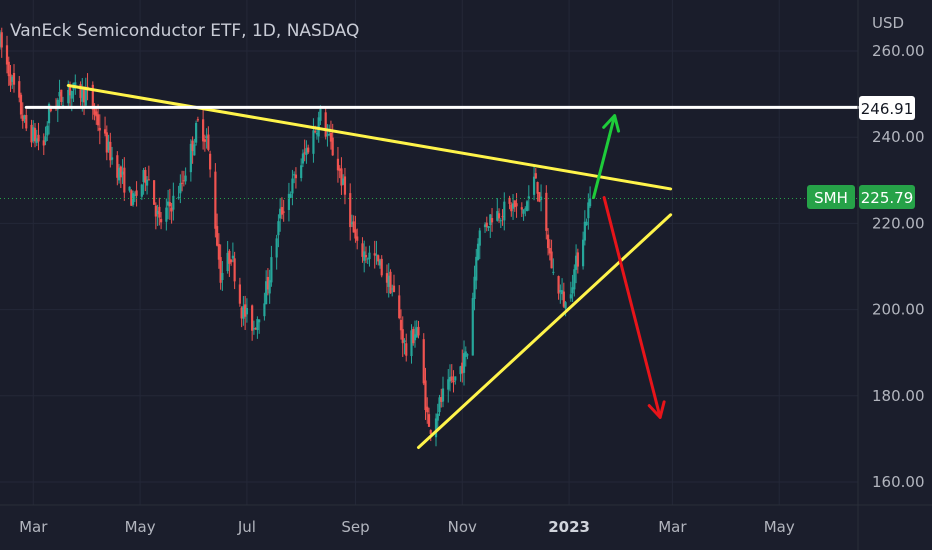  What do you see at coordinates (632, 307) in the screenshot?
I see `bearish-arrow` at bounding box center [632, 307].